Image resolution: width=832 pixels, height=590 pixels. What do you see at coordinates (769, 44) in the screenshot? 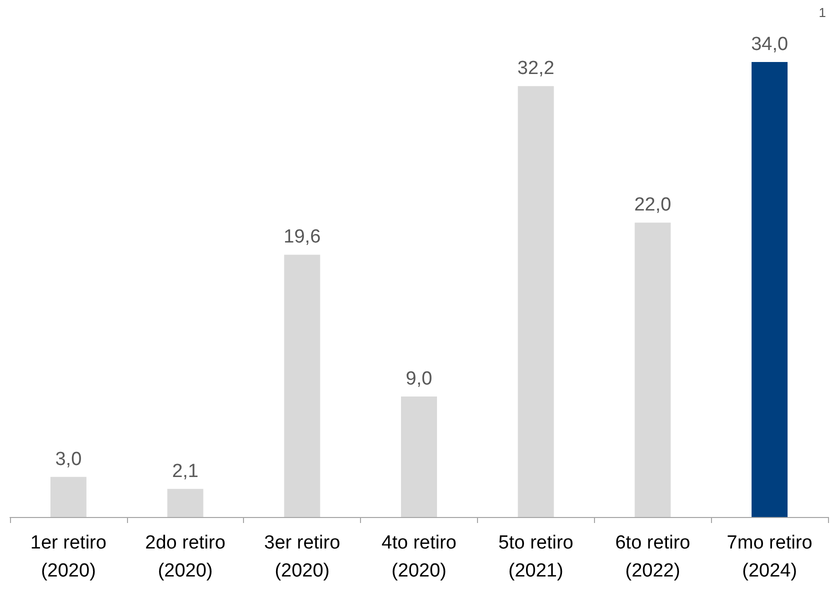
I see `data-label: 34,0` at bounding box center [769, 44].